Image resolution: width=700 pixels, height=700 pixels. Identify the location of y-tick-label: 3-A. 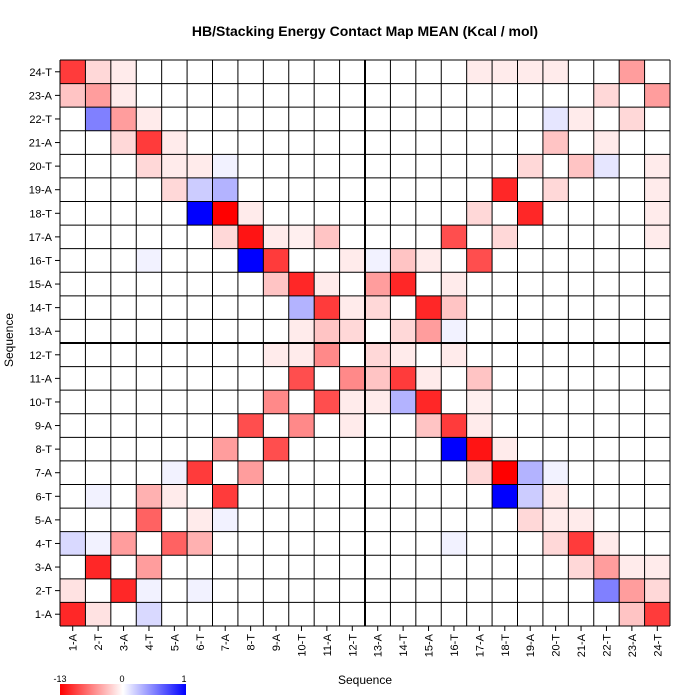
(44, 568).